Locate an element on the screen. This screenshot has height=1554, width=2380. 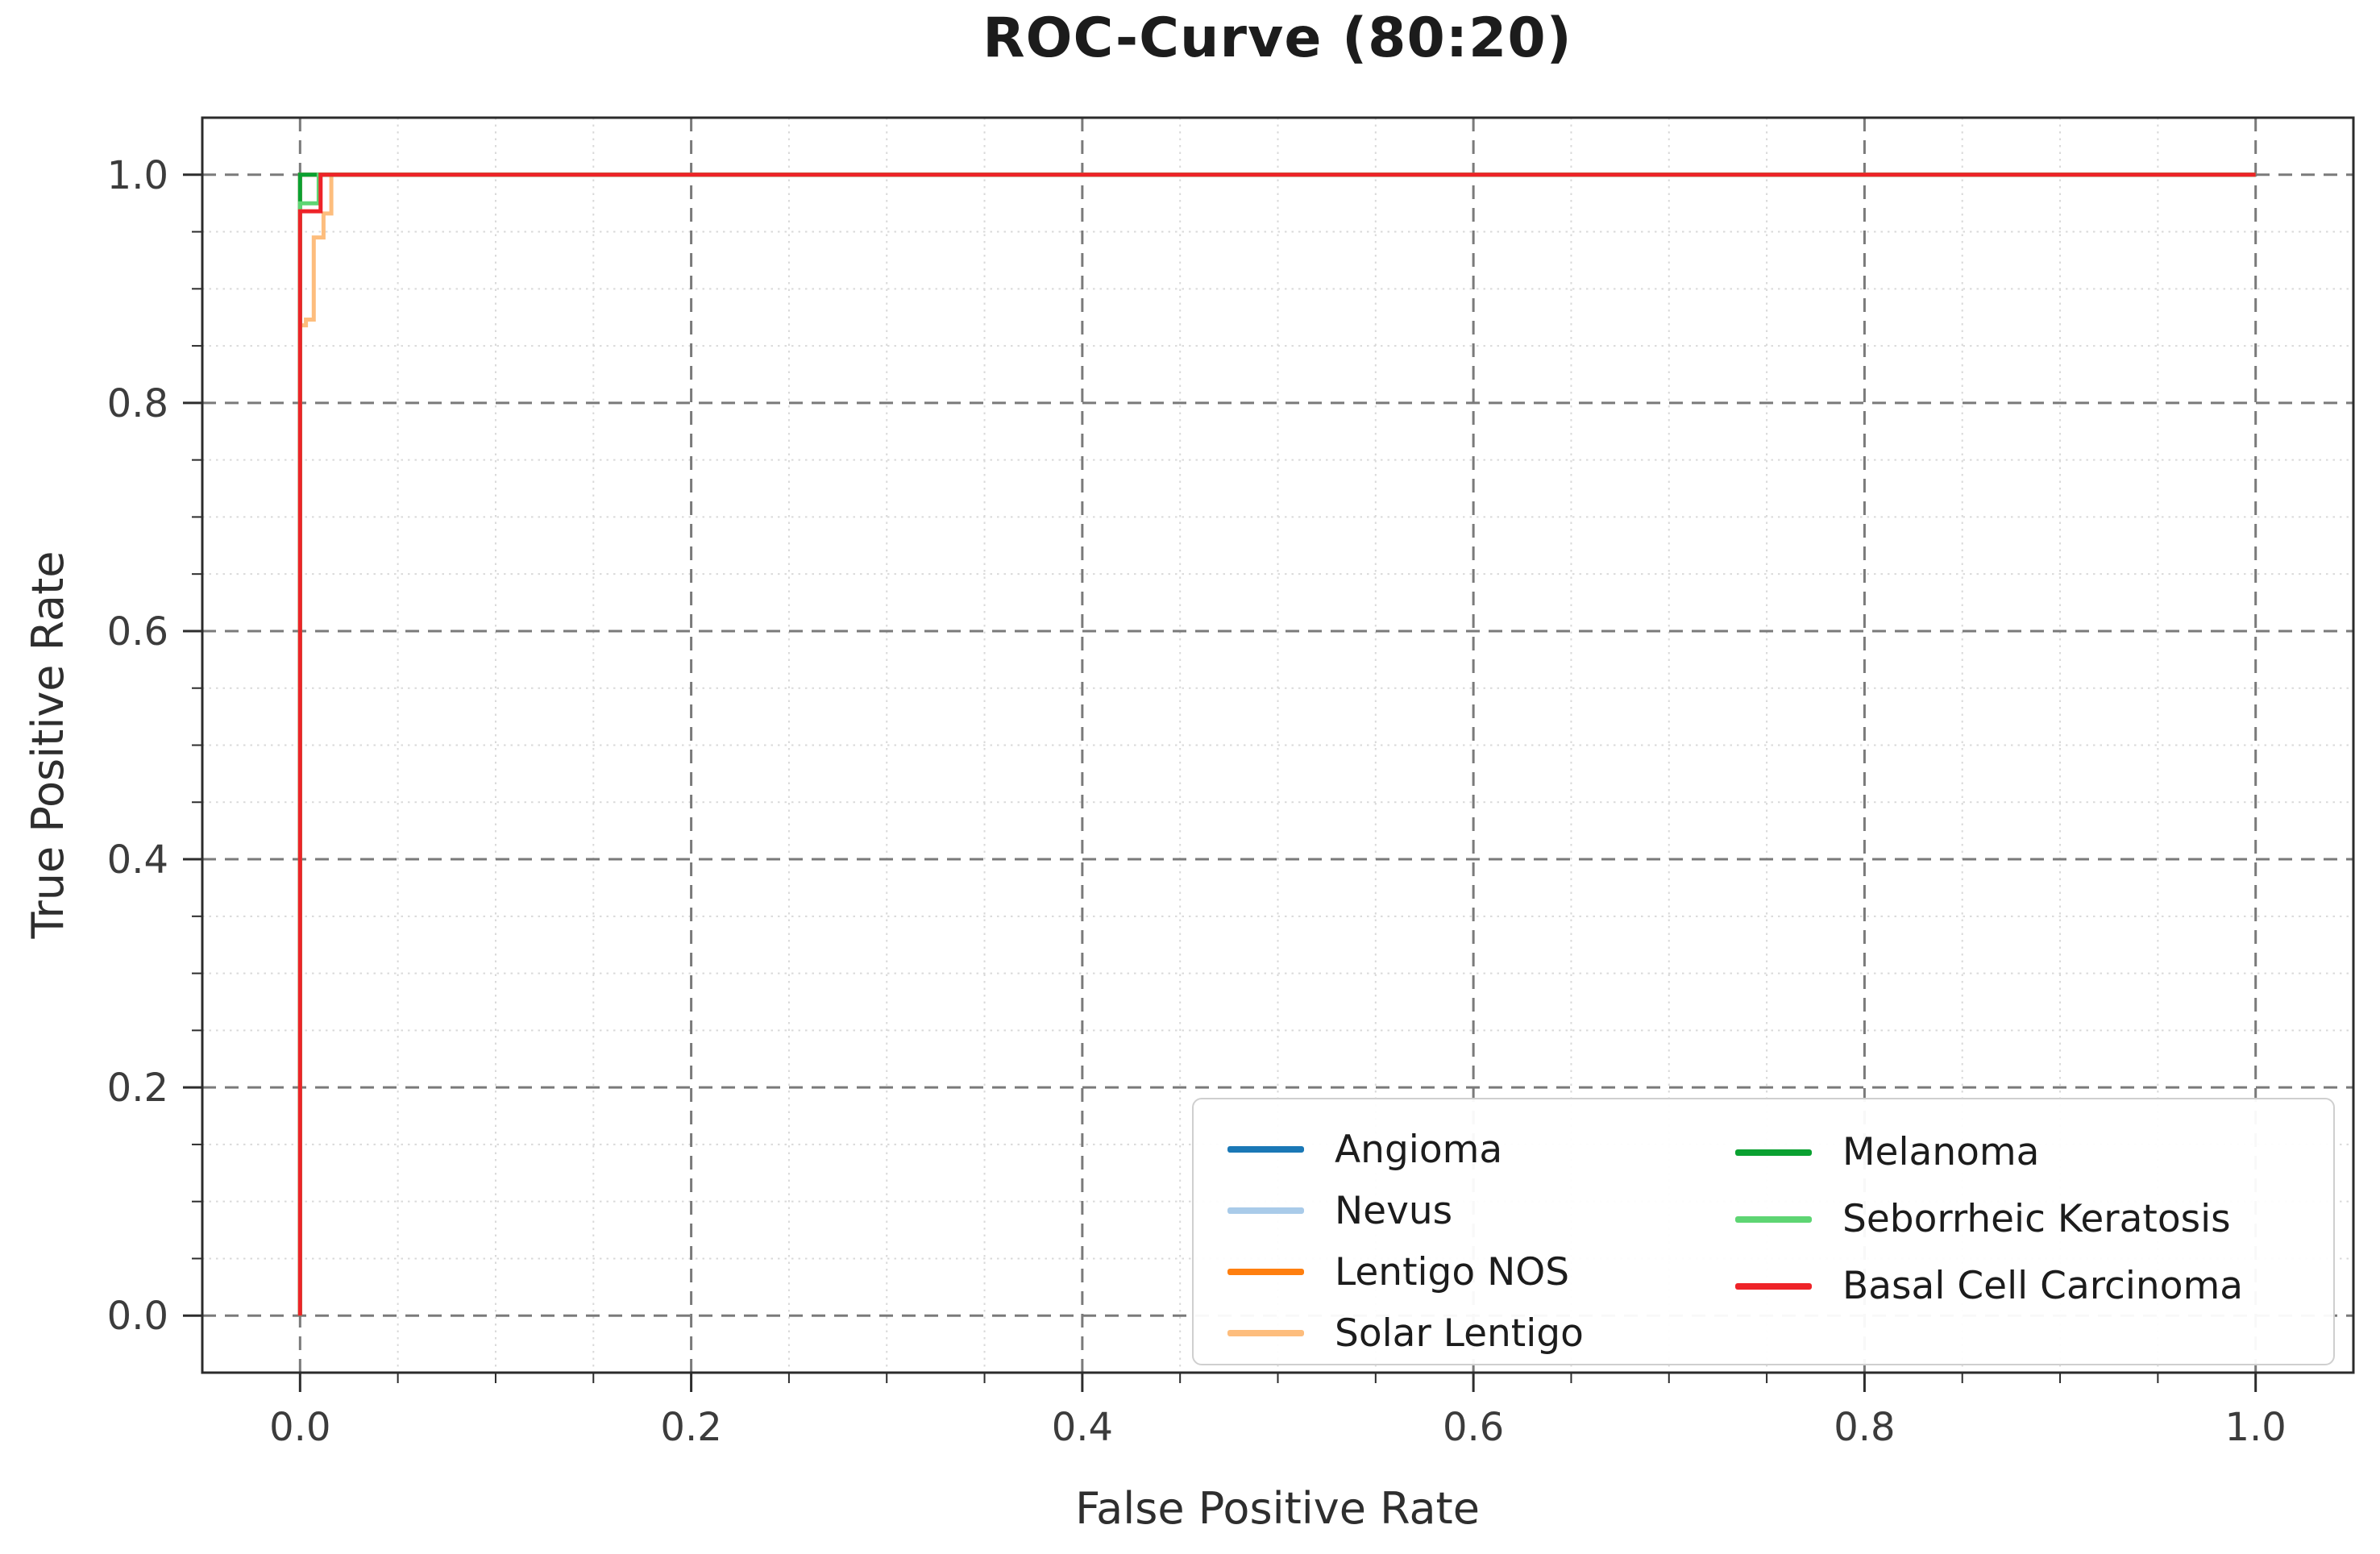
x-tick-label: 0.2 is located at coordinates (690, 1427).